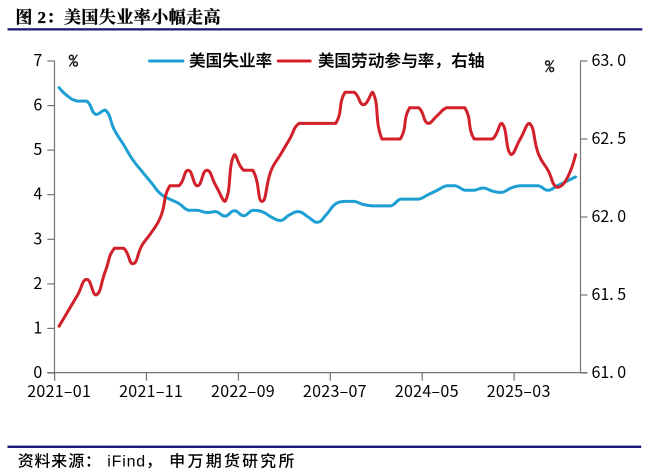  Describe the element at coordinates (37, 59) in the screenshot. I see `svg-text: 7` at that location.